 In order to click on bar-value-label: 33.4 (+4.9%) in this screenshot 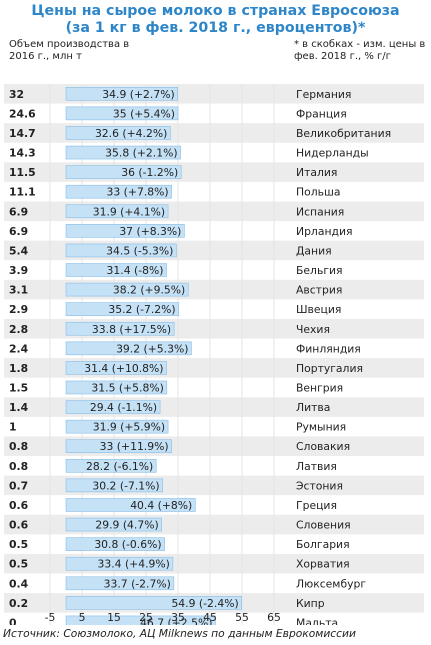, I will do `click(134, 564)`.